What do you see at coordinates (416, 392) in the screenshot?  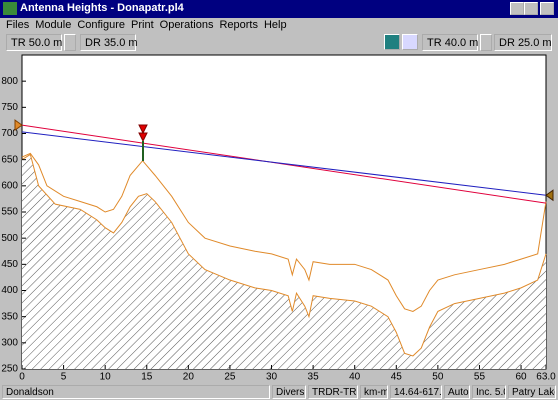 I see `status-cell: 14.64-617.2` at bounding box center [416, 392].